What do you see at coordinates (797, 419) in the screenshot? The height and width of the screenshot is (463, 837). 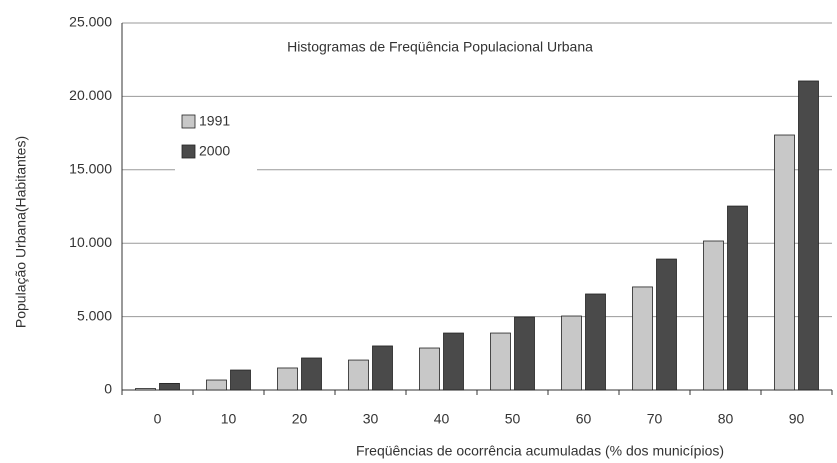 I see `x-tick-label: 90` at bounding box center [797, 419].